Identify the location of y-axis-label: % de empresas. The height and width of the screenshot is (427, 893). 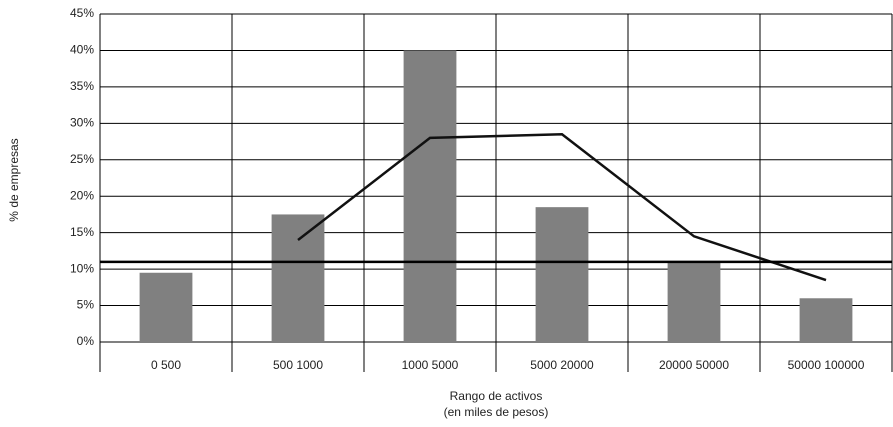
(14, 179).